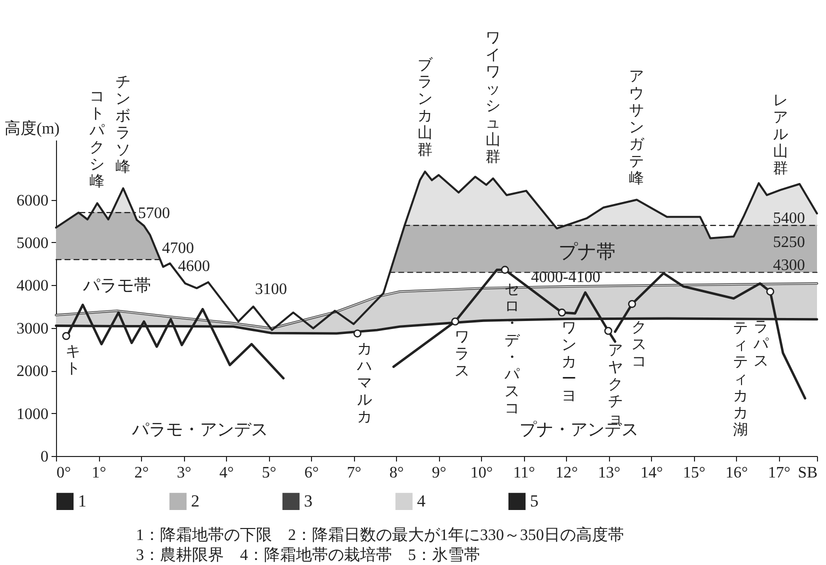 Image resolution: width=826 pixels, height=565 pixels. Describe the element at coordinates (32, 243) in the screenshot. I see `y-tick-label: 5000` at that location.